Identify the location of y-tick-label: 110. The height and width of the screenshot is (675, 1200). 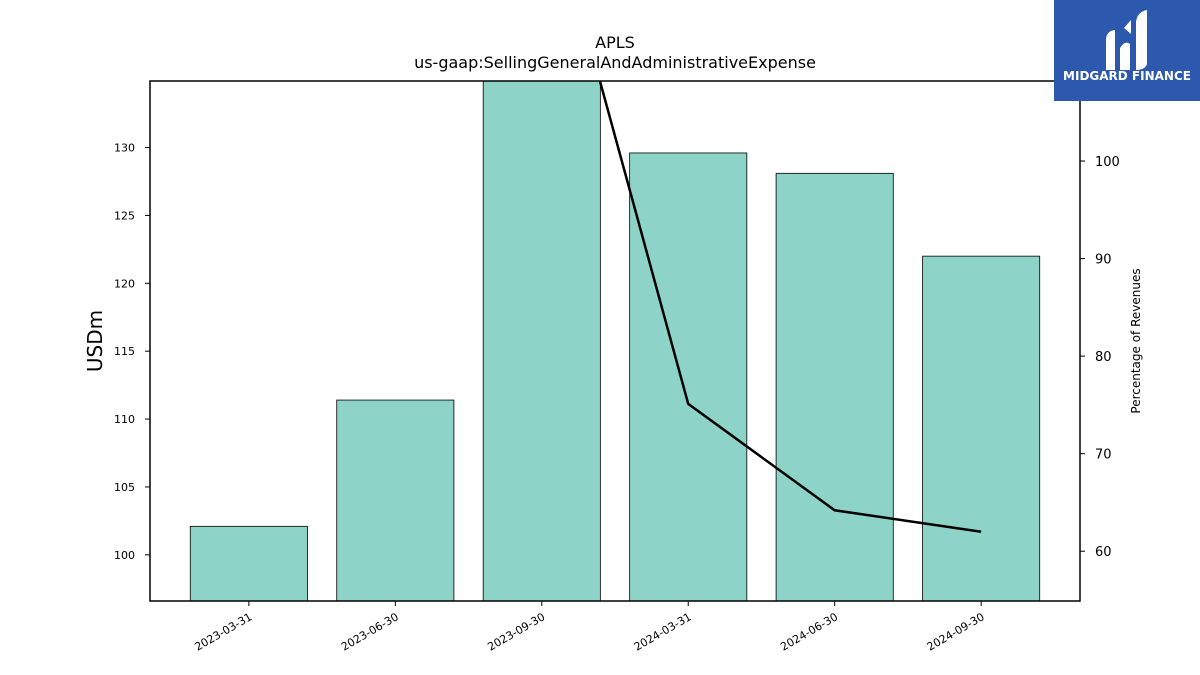
(124, 419).